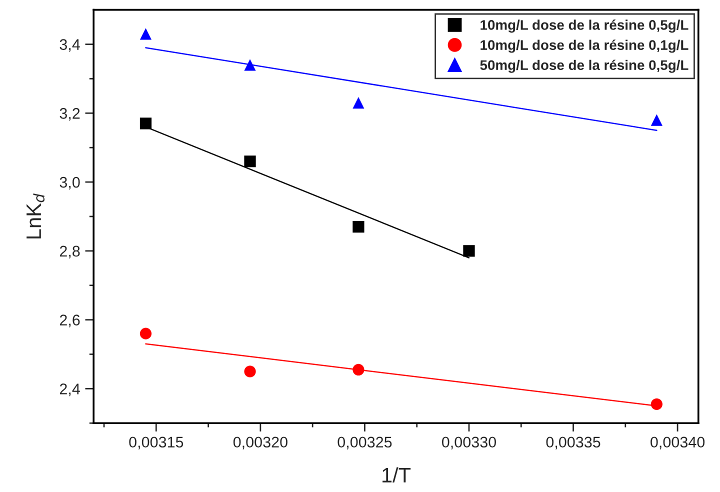  What do you see at coordinates (677, 443) in the screenshot?
I see `x-tick-label: 0,00340` at bounding box center [677, 443].